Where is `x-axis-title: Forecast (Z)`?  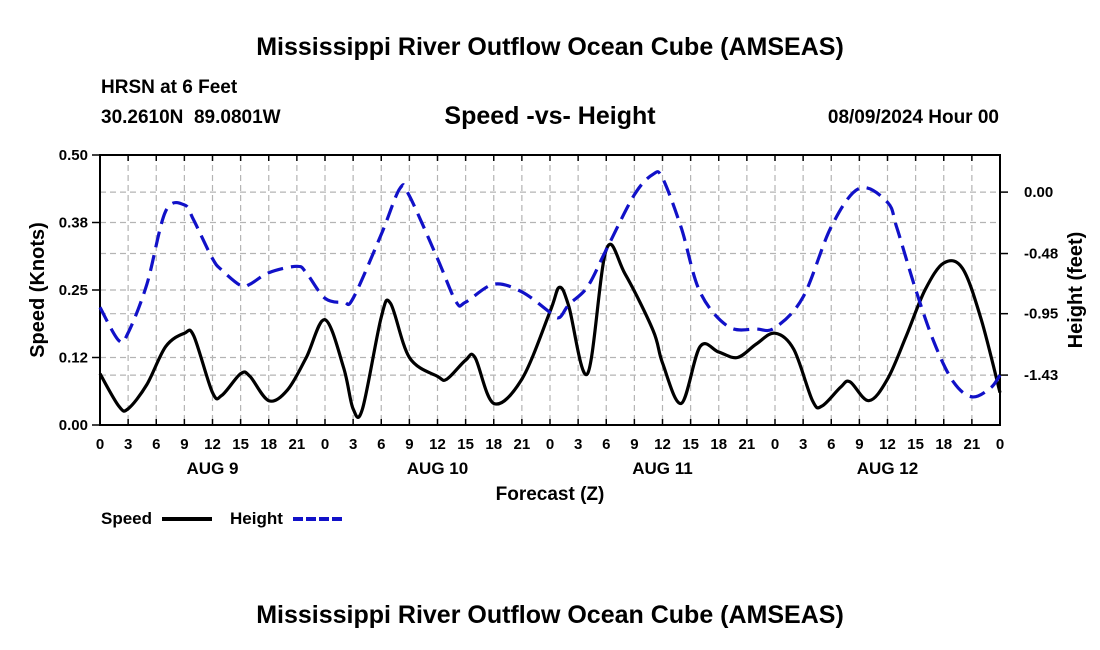 x-axis-title: Forecast (Z) is located at coordinates (550, 494).